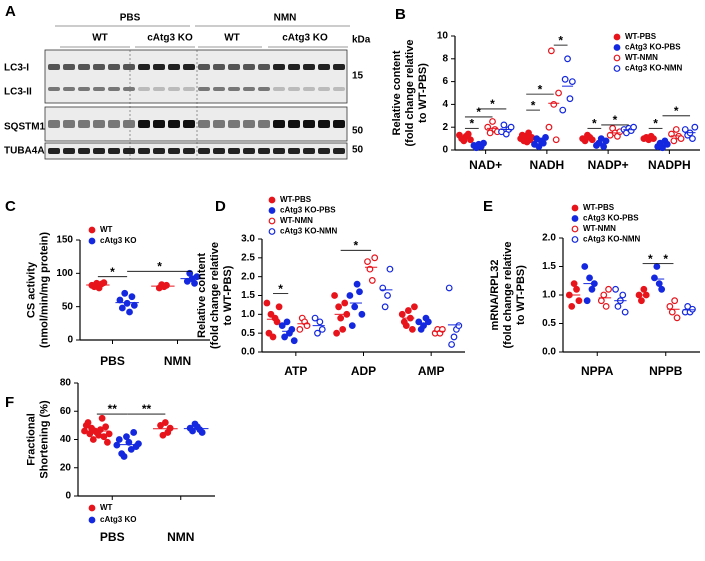  Describe the element at coordinates (400, 14) in the screenshot. I see `panel-letter: B` at that location.